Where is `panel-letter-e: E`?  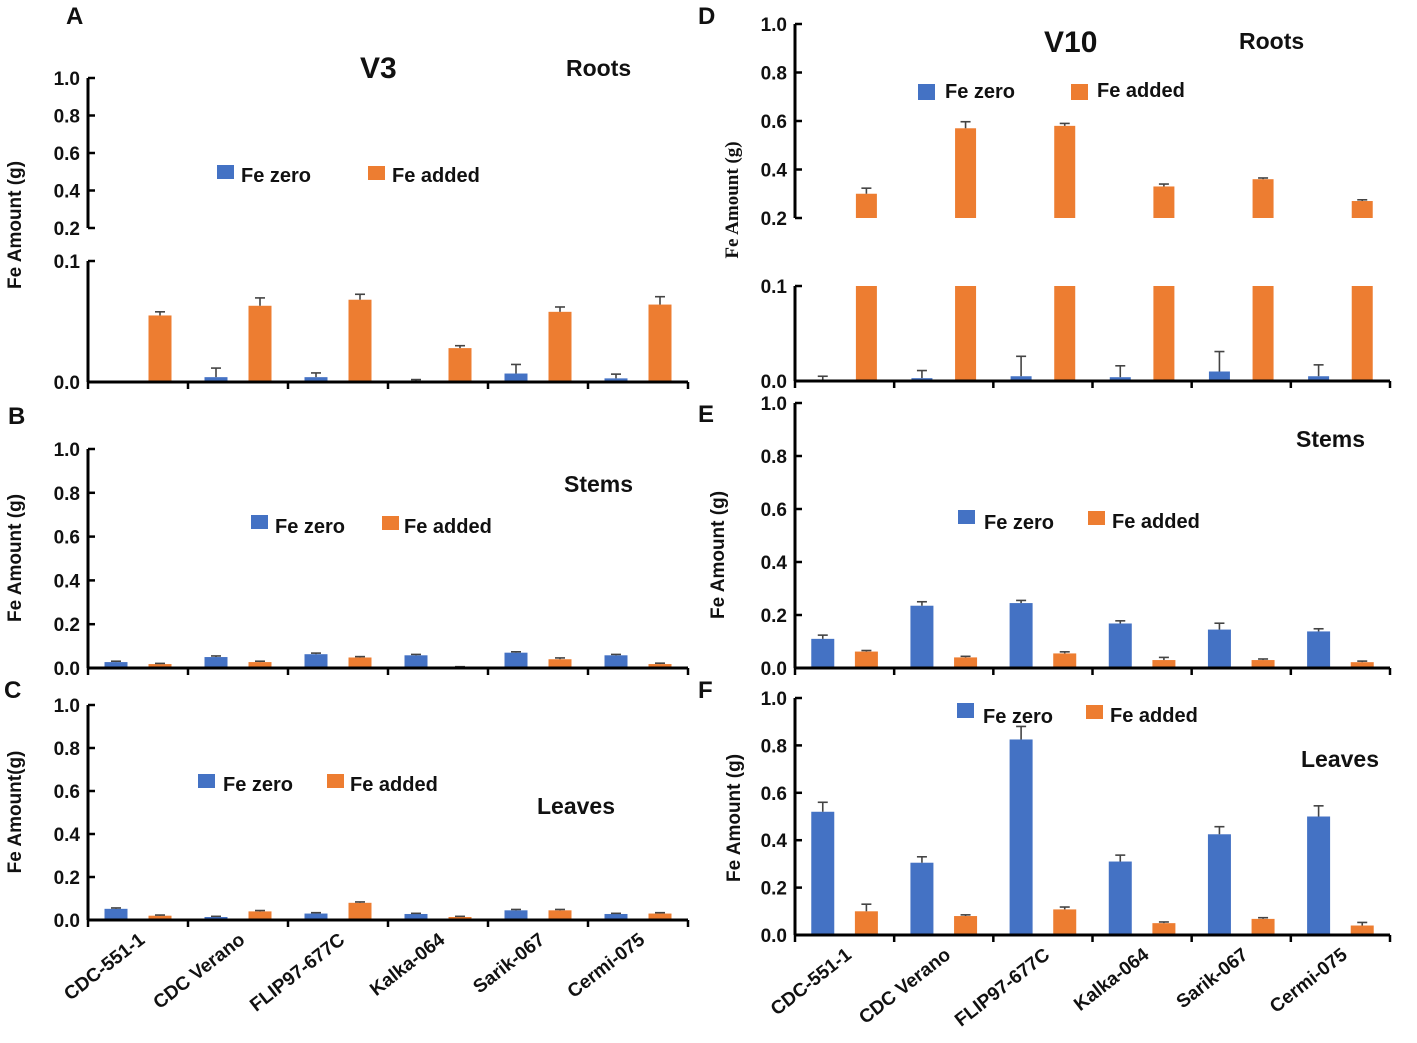 panel-letter-e: E is located at coordinates (706, 414).